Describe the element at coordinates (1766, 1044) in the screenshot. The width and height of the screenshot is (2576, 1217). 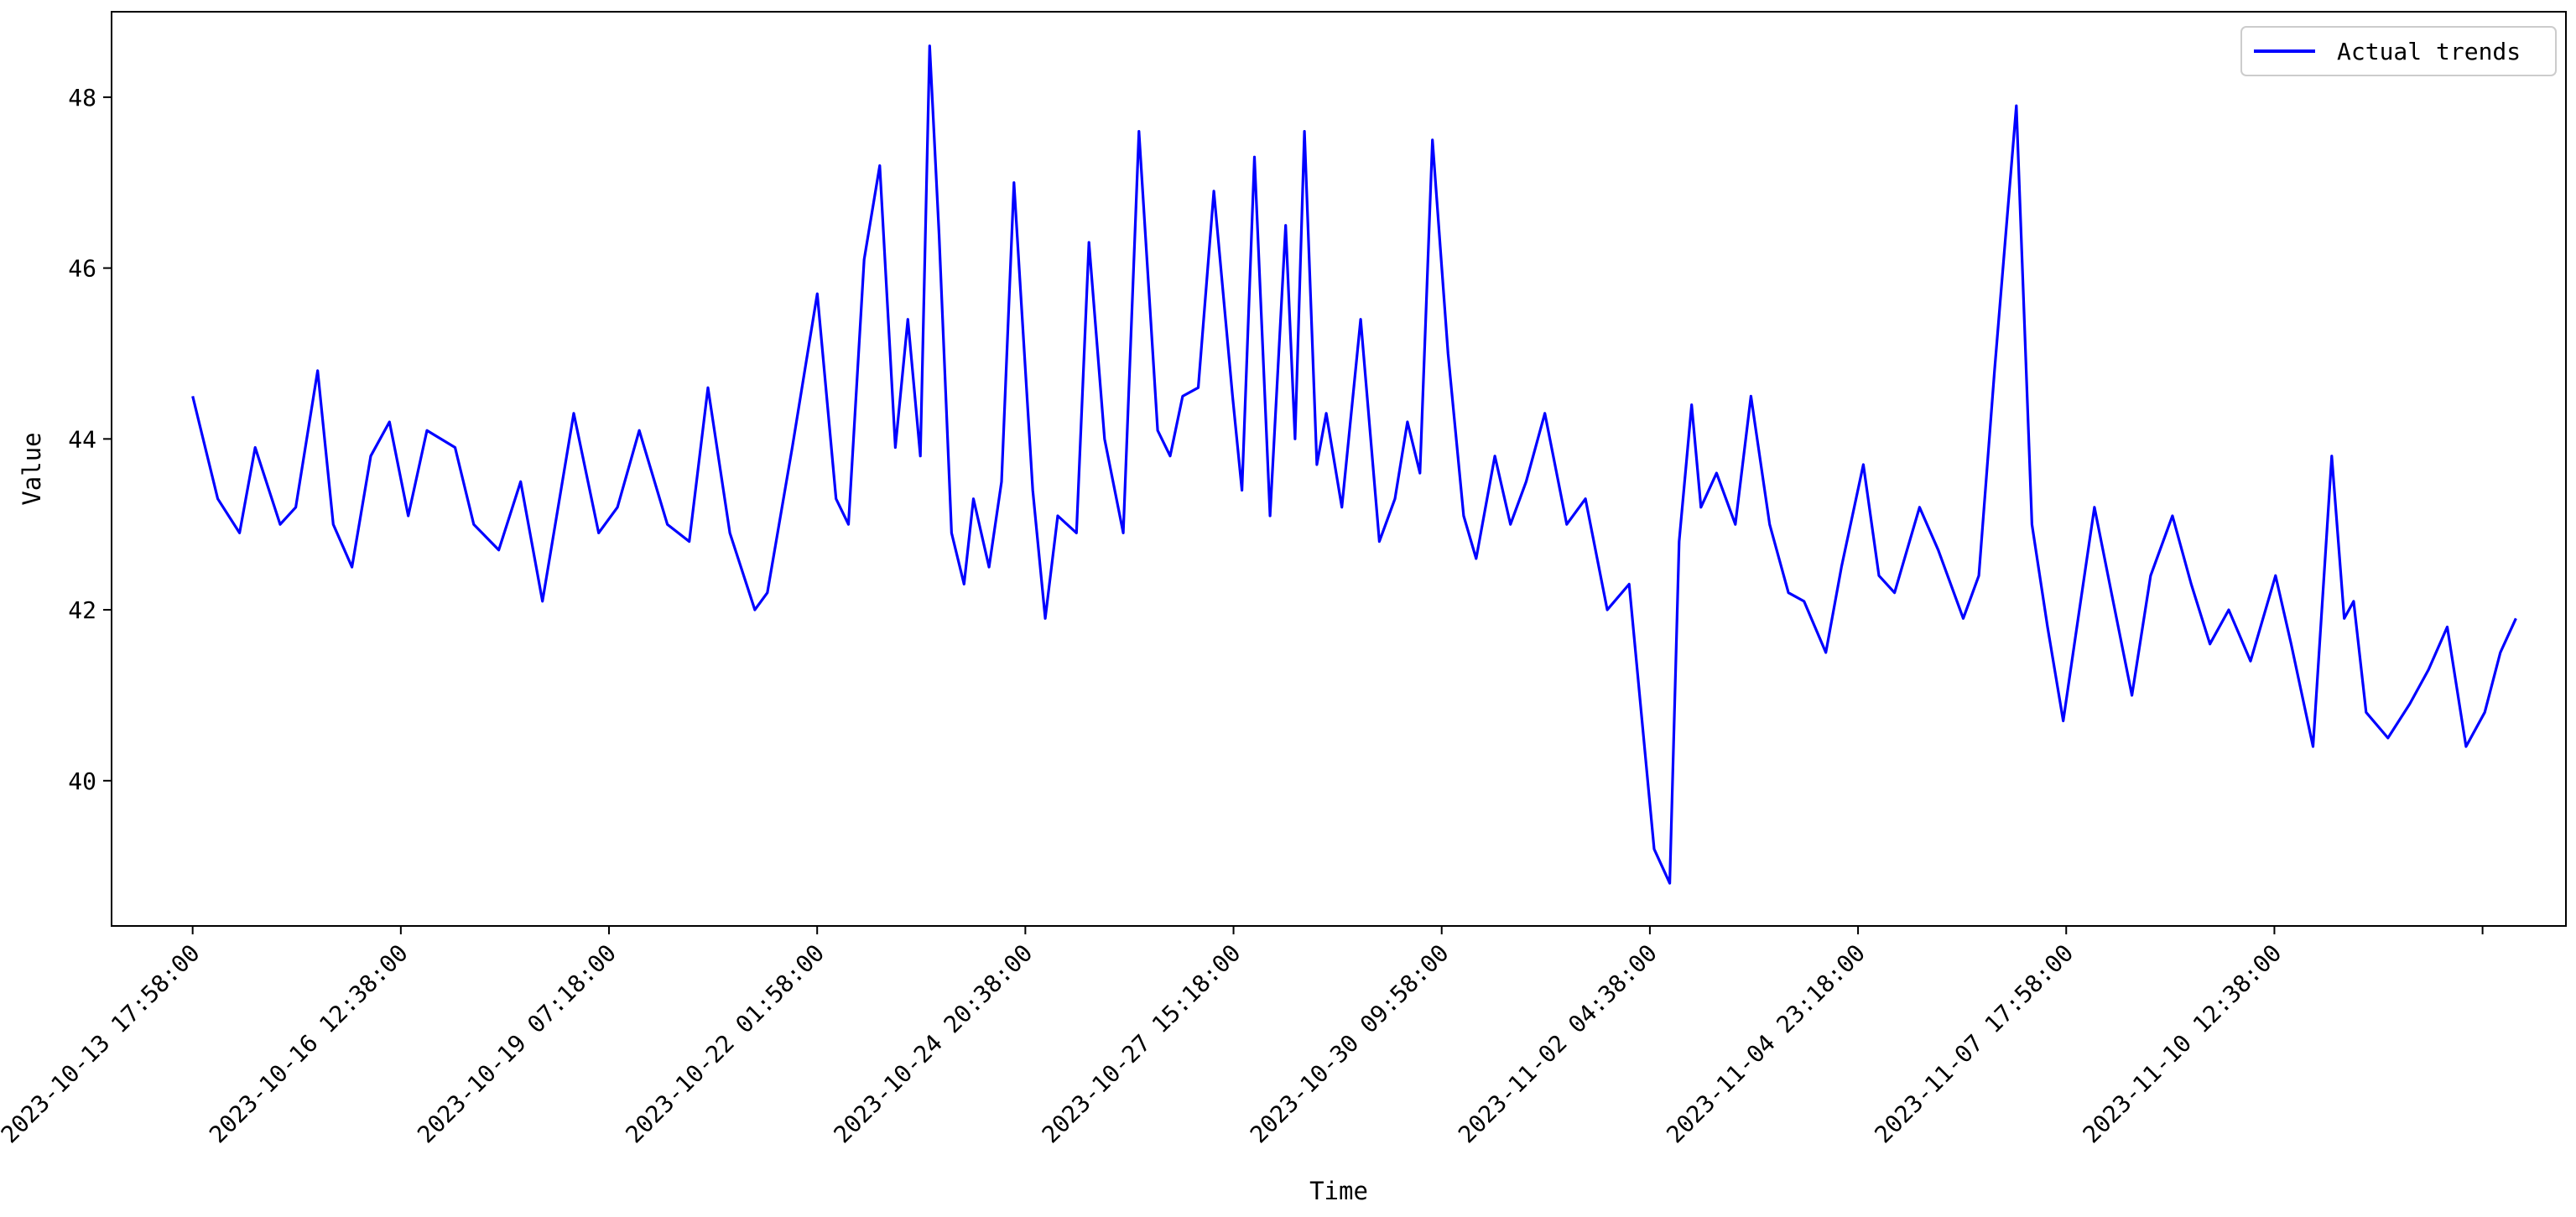
I see `x-tick-label: 2023-11-04 23:18:00` at that location.